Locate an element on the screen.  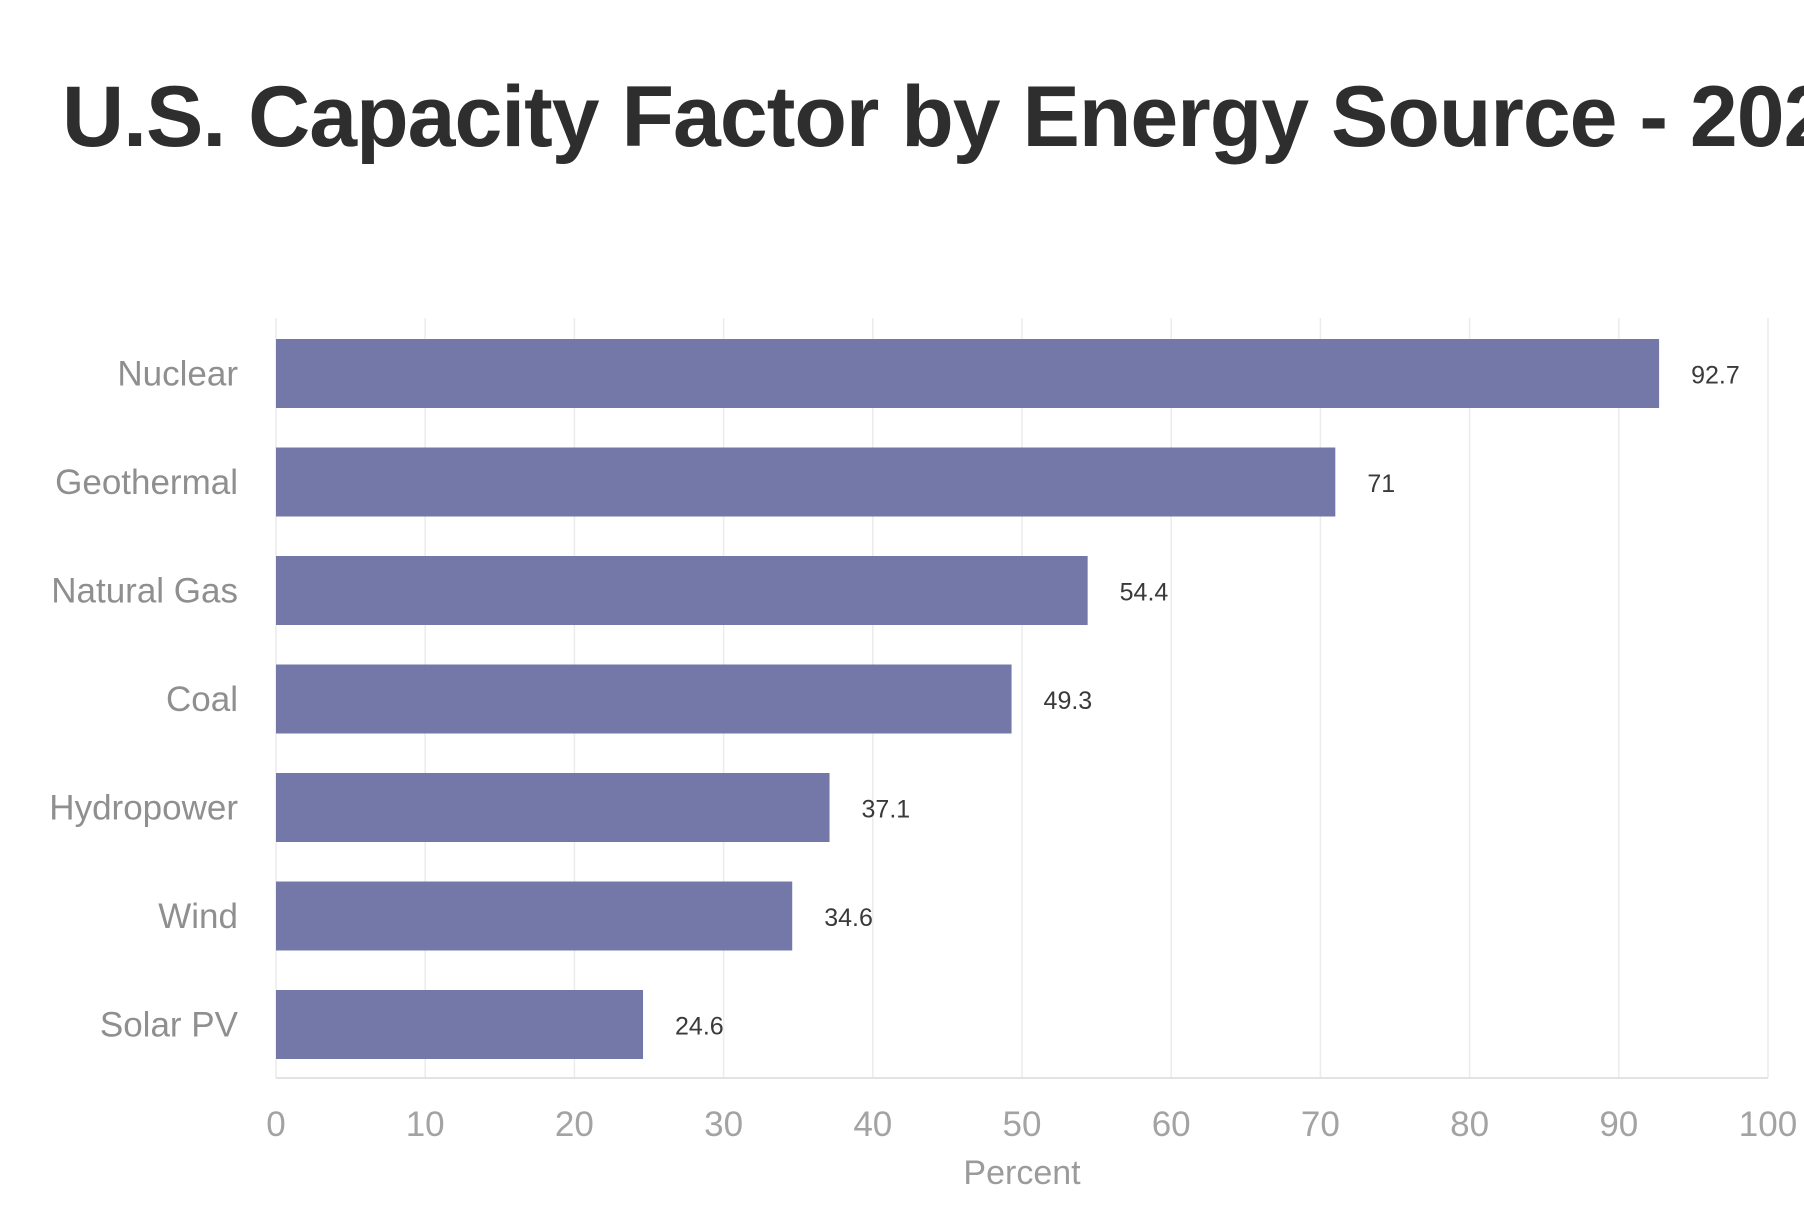
bar-wind is located at coordinates (534, 916).